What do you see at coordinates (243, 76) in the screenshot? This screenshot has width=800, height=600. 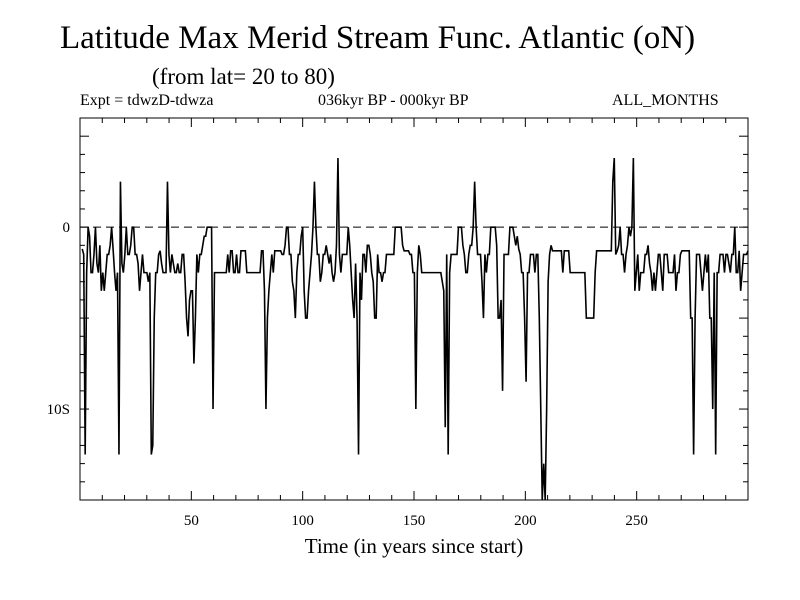 I see `chart-subtitle: (from lat= 20 to 80)` at bounding box center [243, 76].